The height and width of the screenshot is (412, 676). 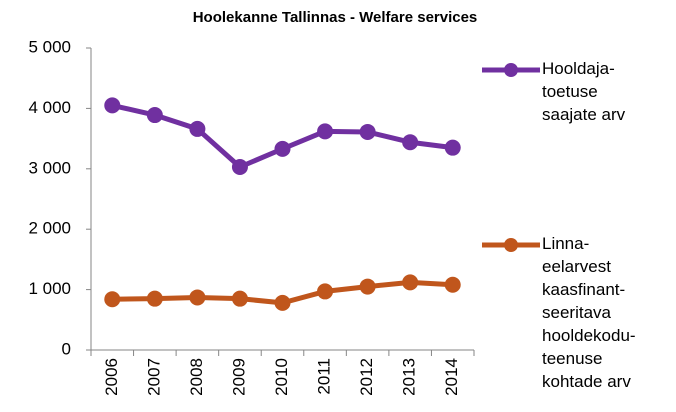 What do you see at coordinates (66, 348) in the screenshot?
I see `y-tick-label: 0` at bounding box center [66, 348].